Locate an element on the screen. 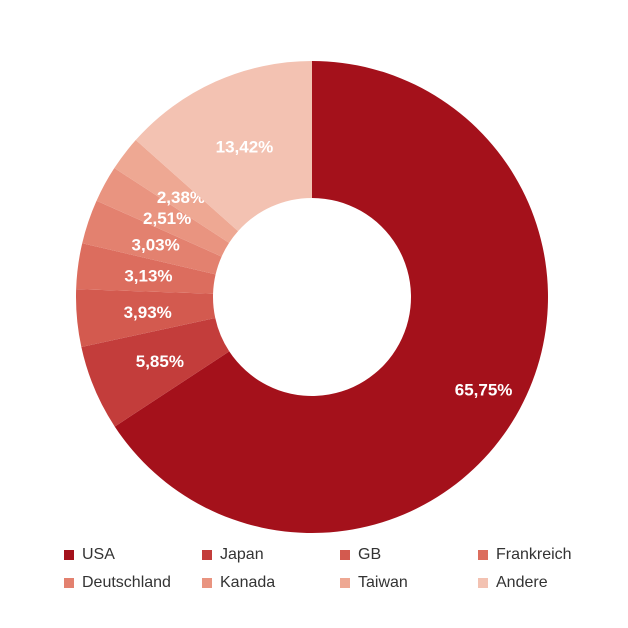  legend-item-japan: Japan is located at coordinates (271, 555).